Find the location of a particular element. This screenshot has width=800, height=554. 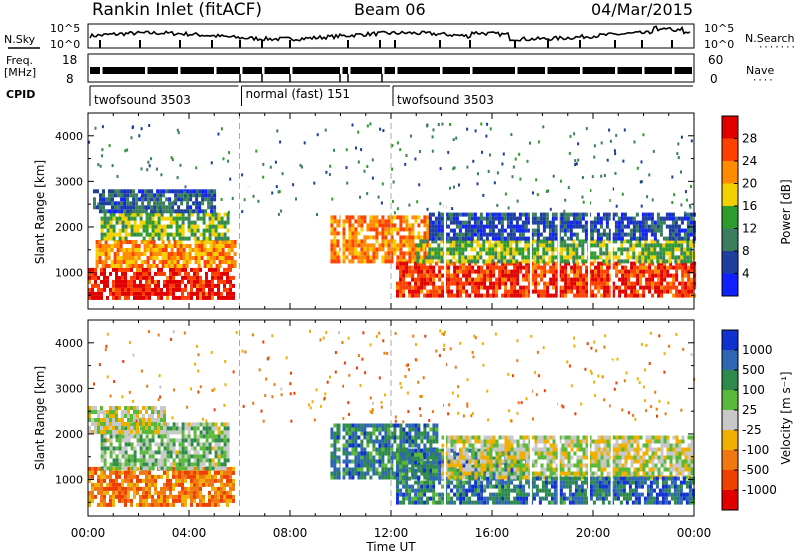

radar-title: Rankin Inlet (fitACF) is located at coordinates (177, 10).